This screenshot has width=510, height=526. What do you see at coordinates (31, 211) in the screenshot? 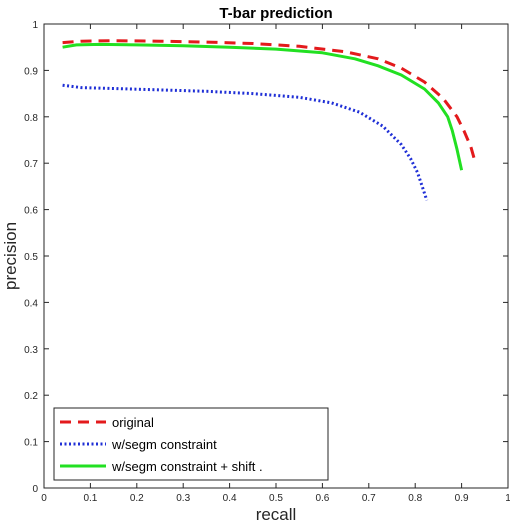
I see `y-tick-label: 0.6` at bounding box center [31, 211].